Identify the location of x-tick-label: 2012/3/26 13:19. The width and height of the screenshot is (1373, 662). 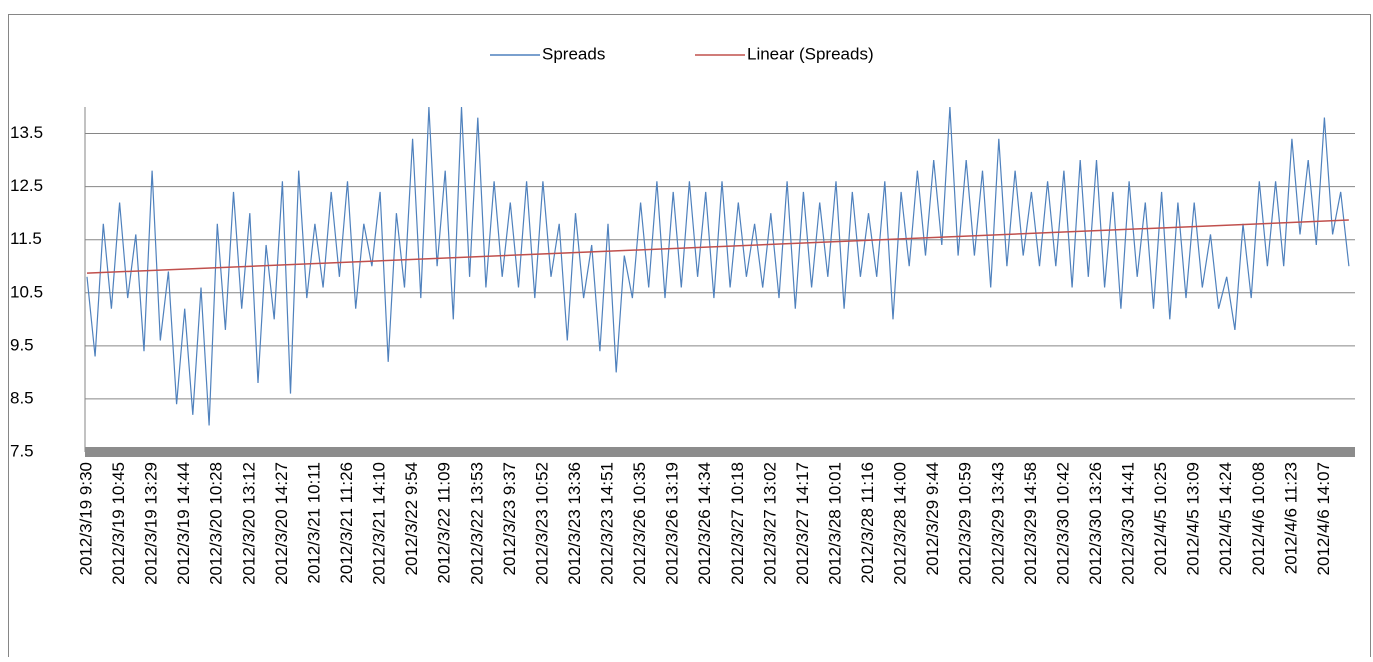
(672, 523).